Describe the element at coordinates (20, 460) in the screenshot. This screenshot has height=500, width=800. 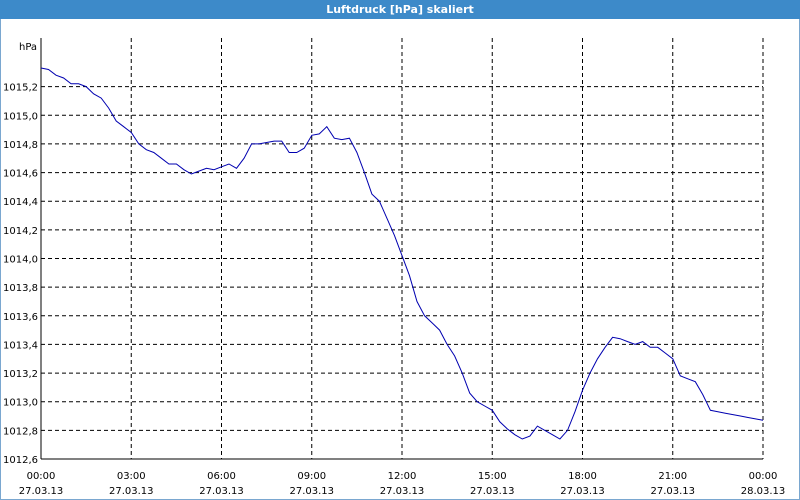
I see `y-tick-label: 1012,6` at that location.